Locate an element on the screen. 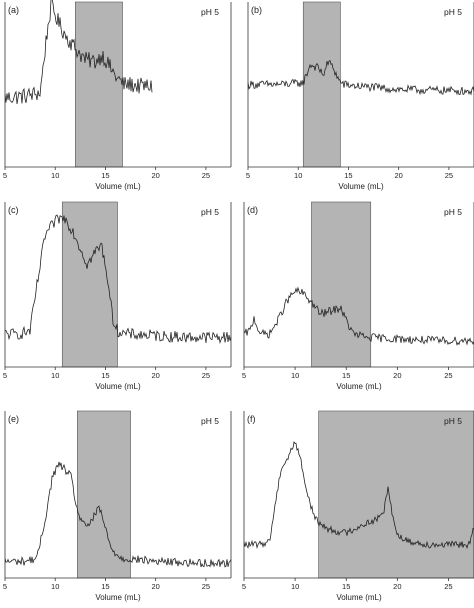 The height and width of the screenshot is (608, 474). panel-label: (c) is located at coordinates (13, 210).